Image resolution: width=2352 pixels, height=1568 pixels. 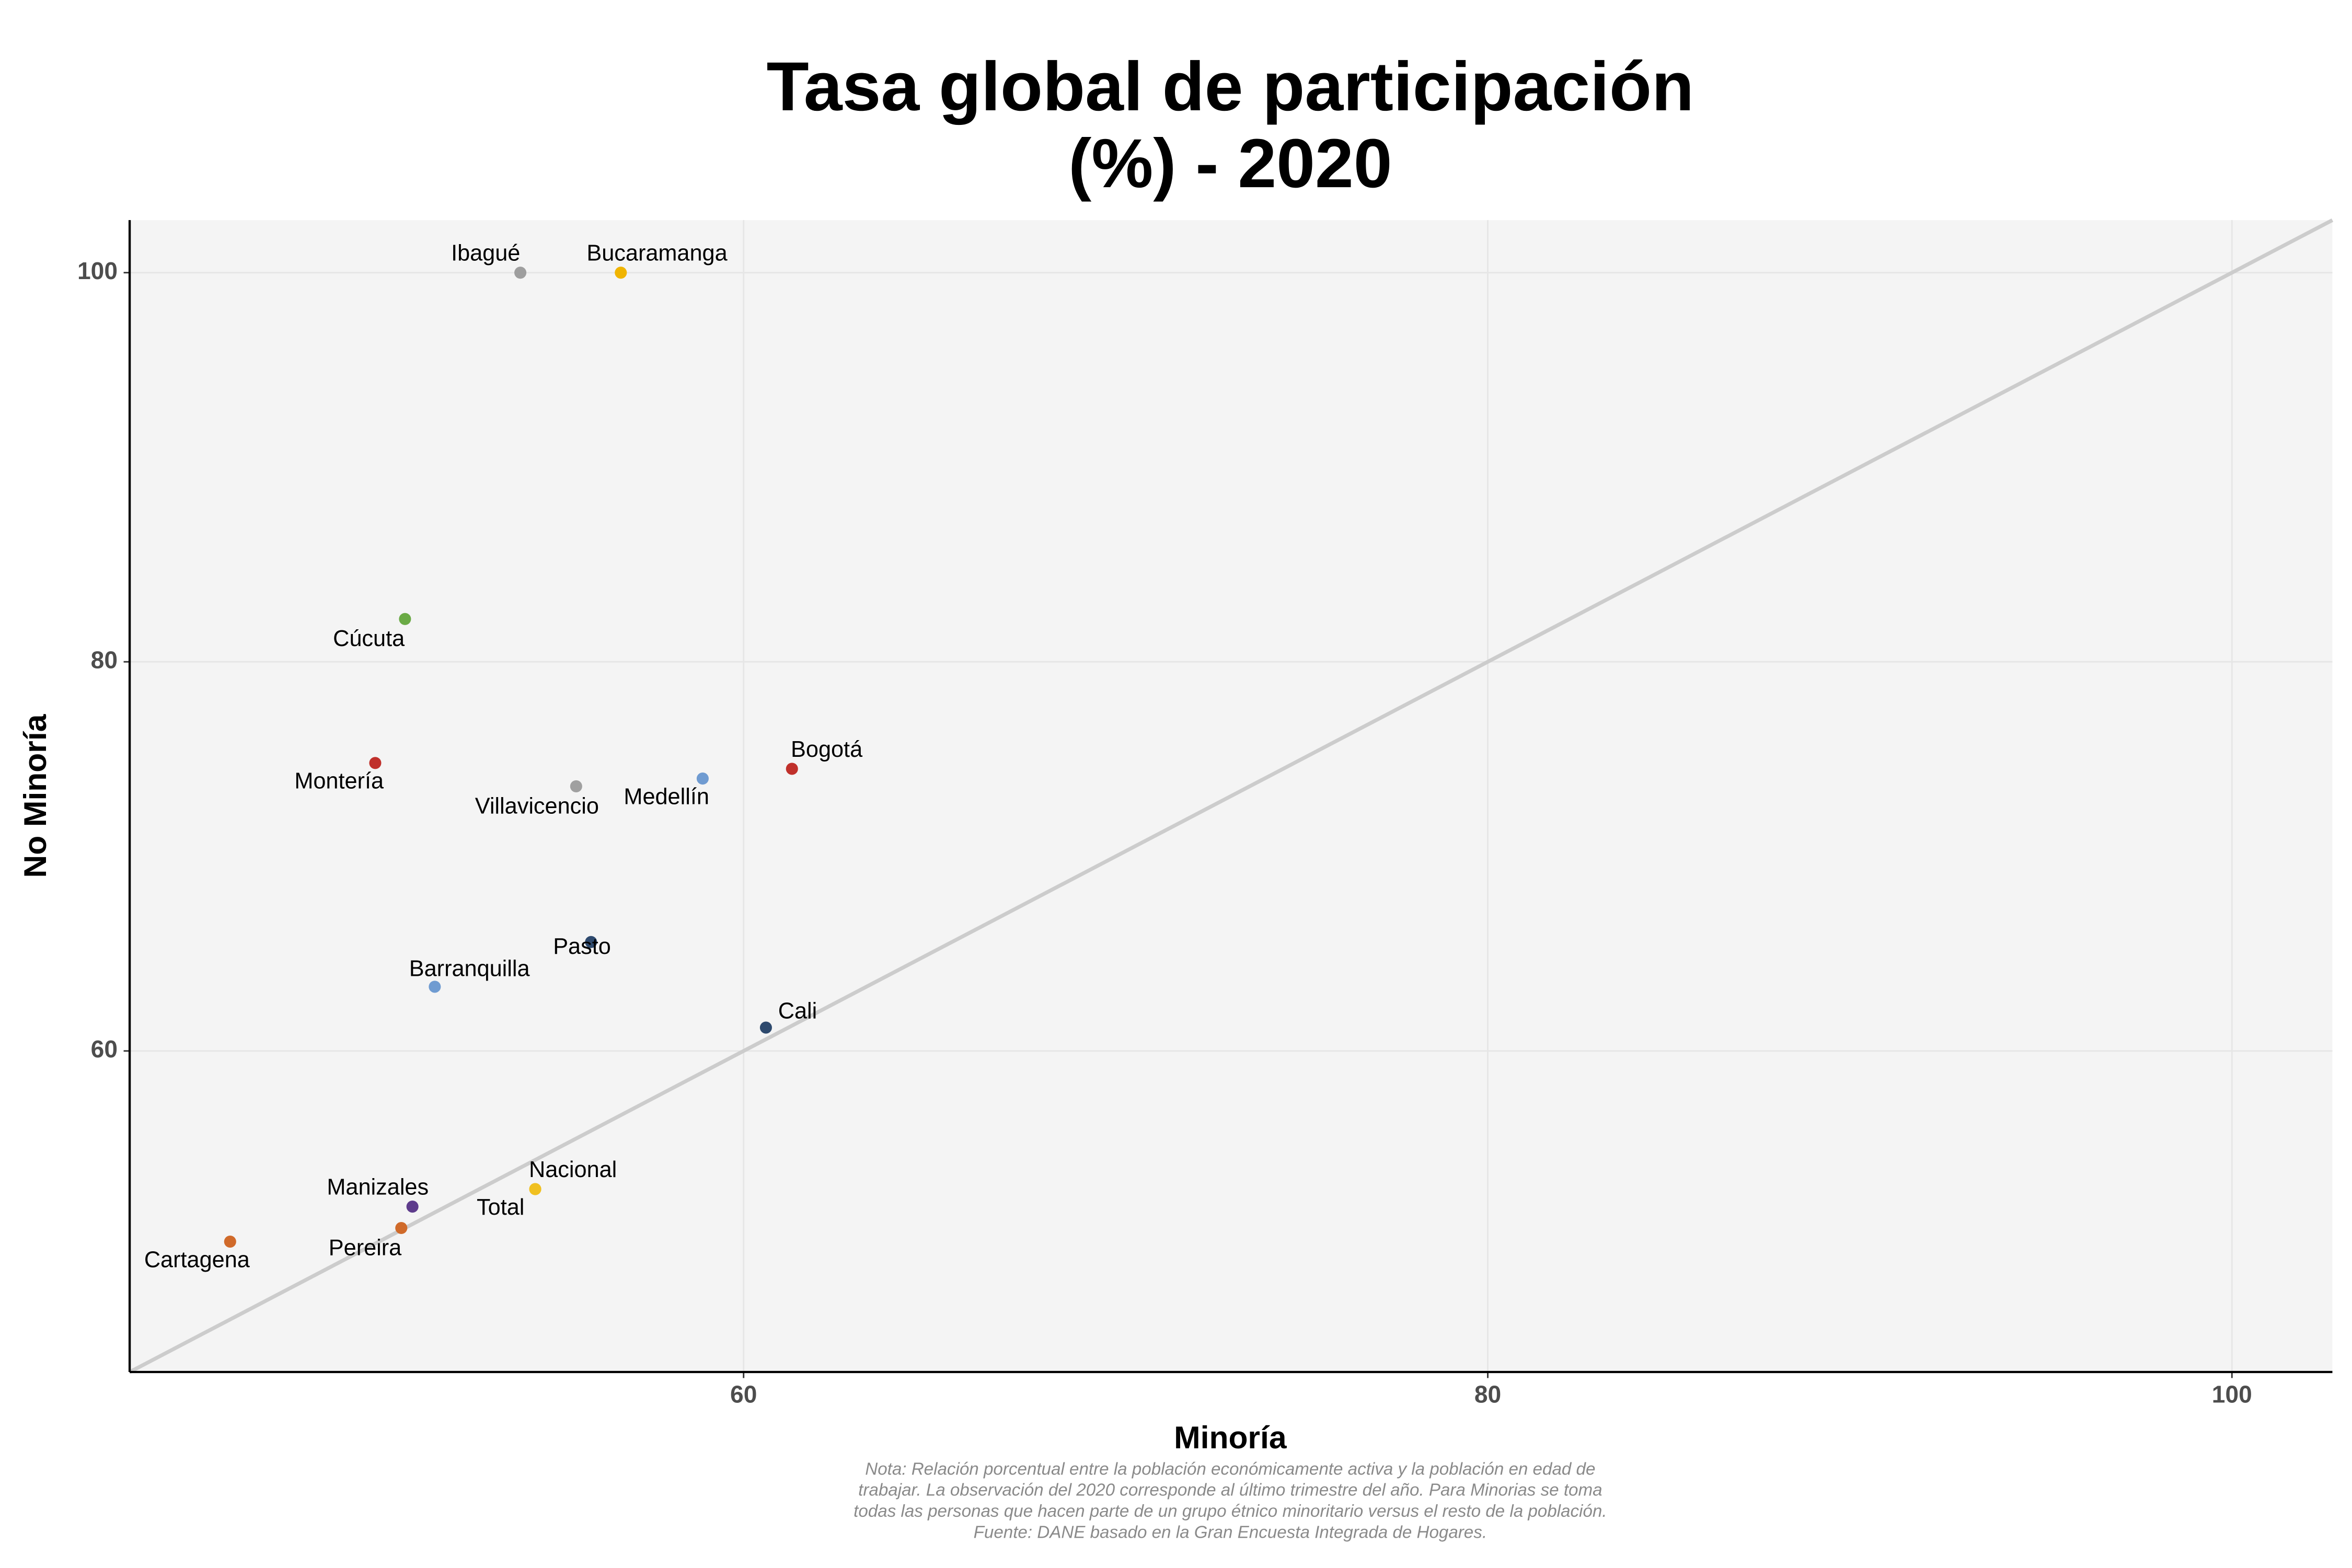 What do you see at coordinates (827, 749) in the screenshot?
I see `point-label: Bogotá` at bounding box center [827, 749].